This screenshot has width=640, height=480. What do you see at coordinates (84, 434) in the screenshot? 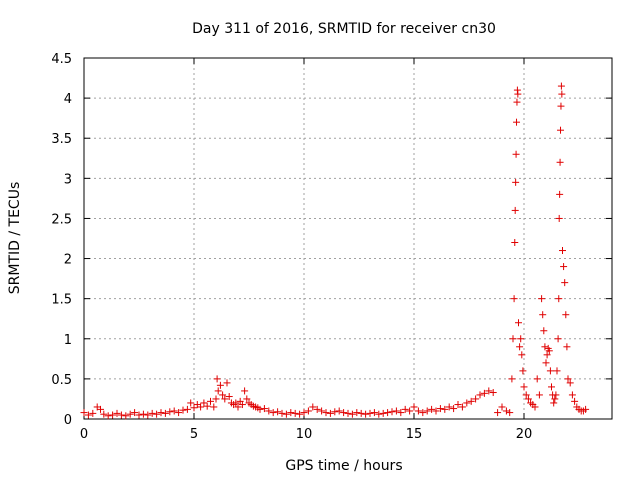
I see `x-tick-label: 0` at bounding box center [84, 434].